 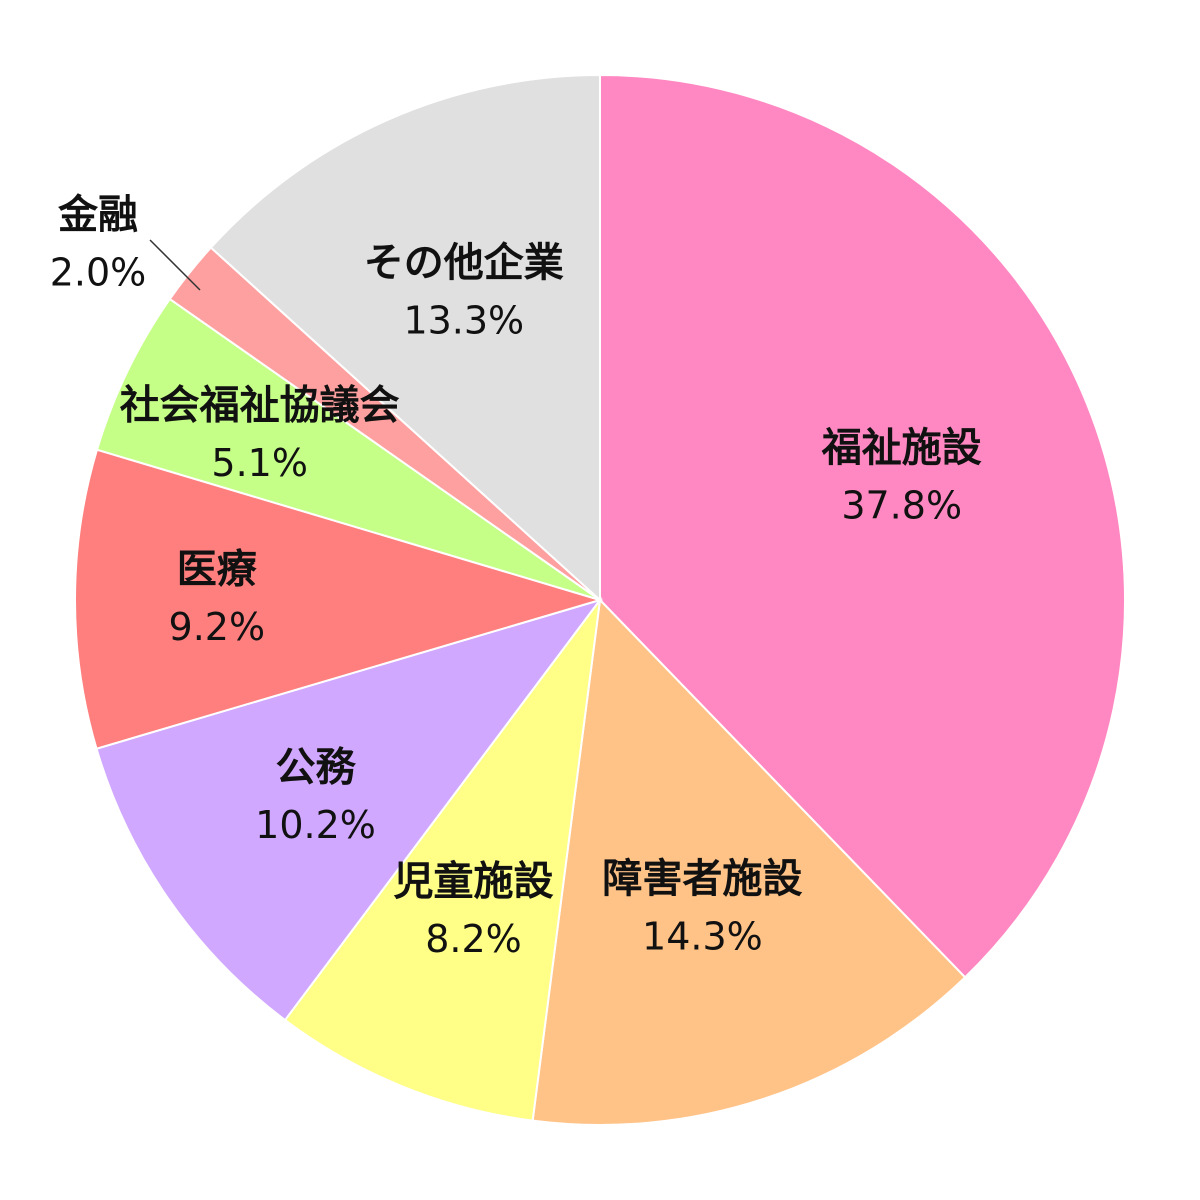 What do you see at coordinates (98, 273) in the screenshot?
I see `slice-label-value: 2.0%` at bounding box center [98, 273].